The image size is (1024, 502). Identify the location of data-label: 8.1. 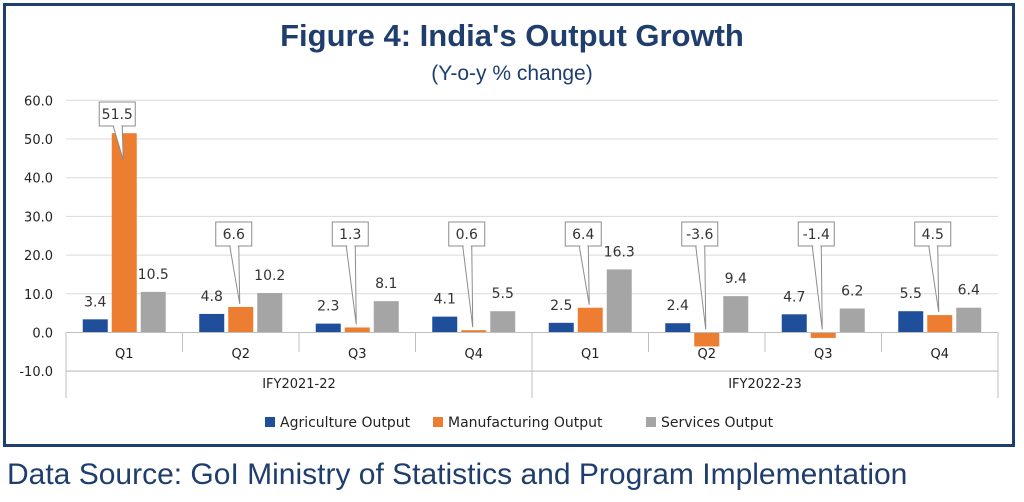
(386, 284).